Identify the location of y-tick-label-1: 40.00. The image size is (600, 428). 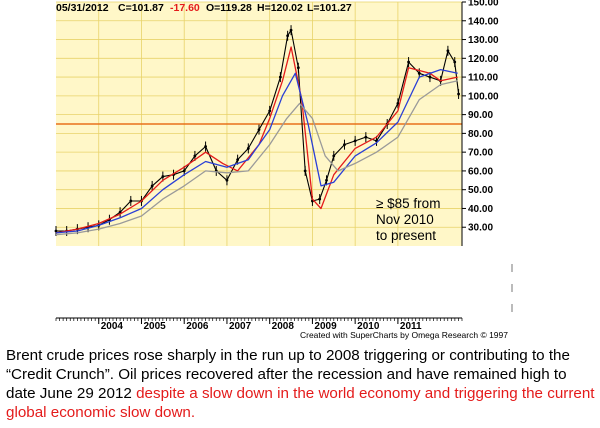
(480, 209).